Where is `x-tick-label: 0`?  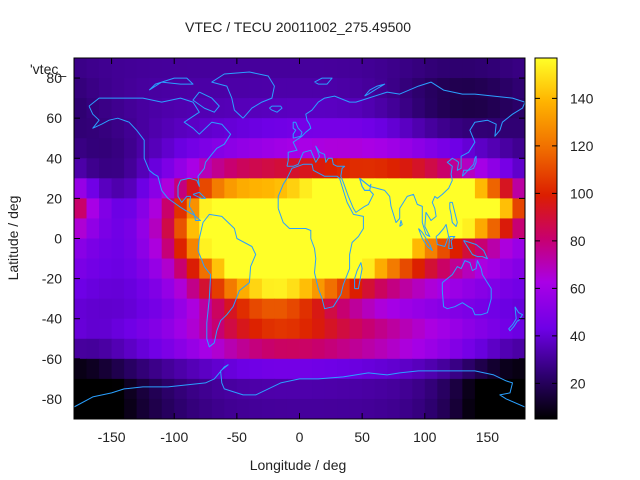 x-tick-label: 0 is located at coordinates (300, 437).